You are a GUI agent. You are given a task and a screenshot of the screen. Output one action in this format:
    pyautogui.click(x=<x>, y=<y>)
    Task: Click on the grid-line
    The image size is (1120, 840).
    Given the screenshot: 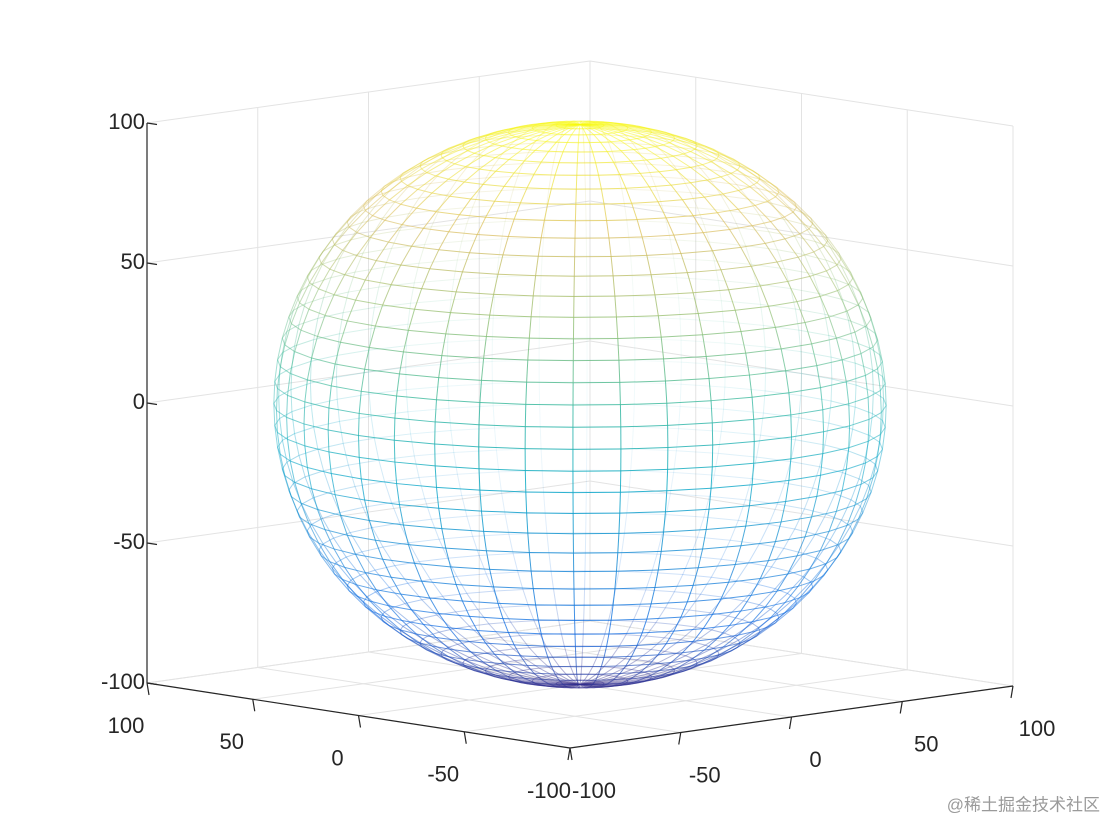 What is the action you would take?
    pyautogui.click(x=368, y=92)
    